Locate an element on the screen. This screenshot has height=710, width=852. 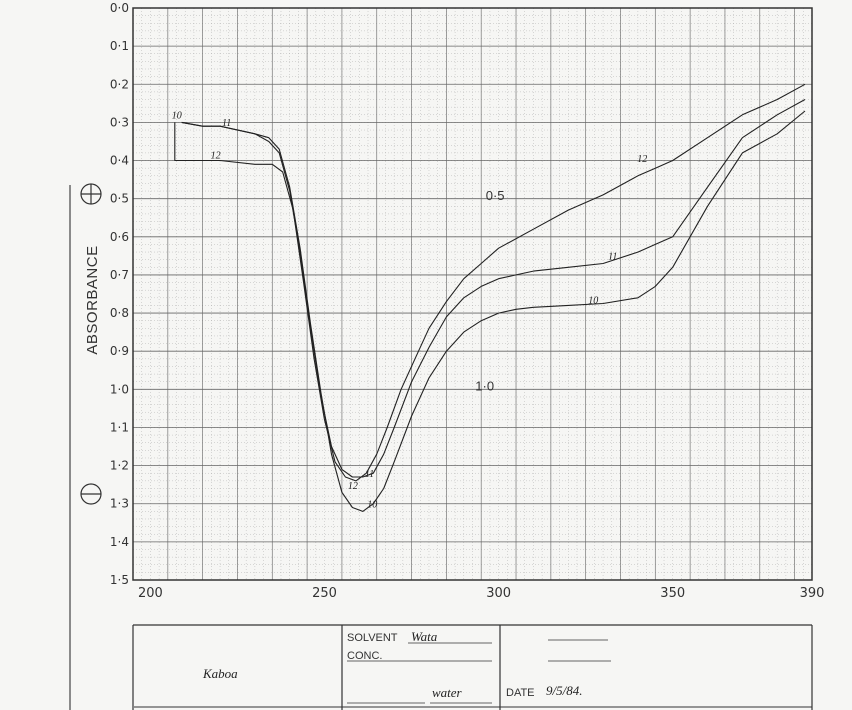
y-axis-label: ABSORBANCE is located at coordinates (92, 299).